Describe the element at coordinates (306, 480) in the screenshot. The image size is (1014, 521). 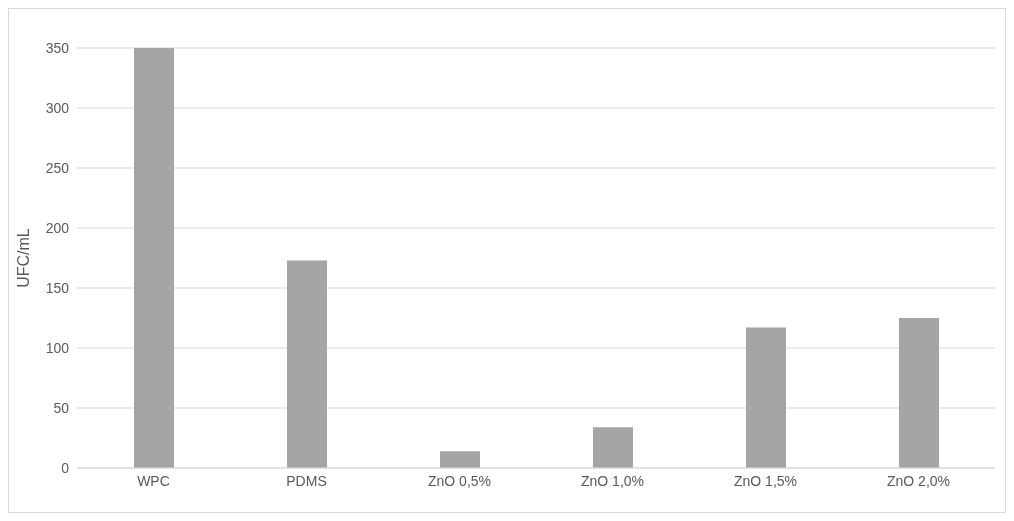
I see `x-tick-label: PDMS` at that location.